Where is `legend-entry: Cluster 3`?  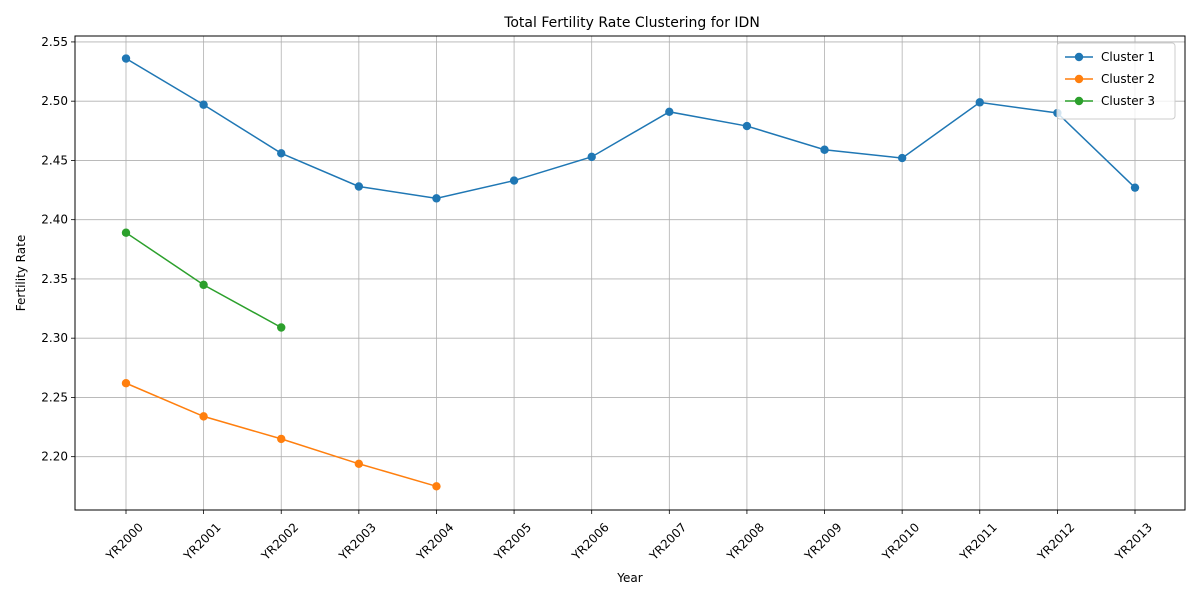
legend-entry: Cluster 3 is located at coordinates (1110, 101).